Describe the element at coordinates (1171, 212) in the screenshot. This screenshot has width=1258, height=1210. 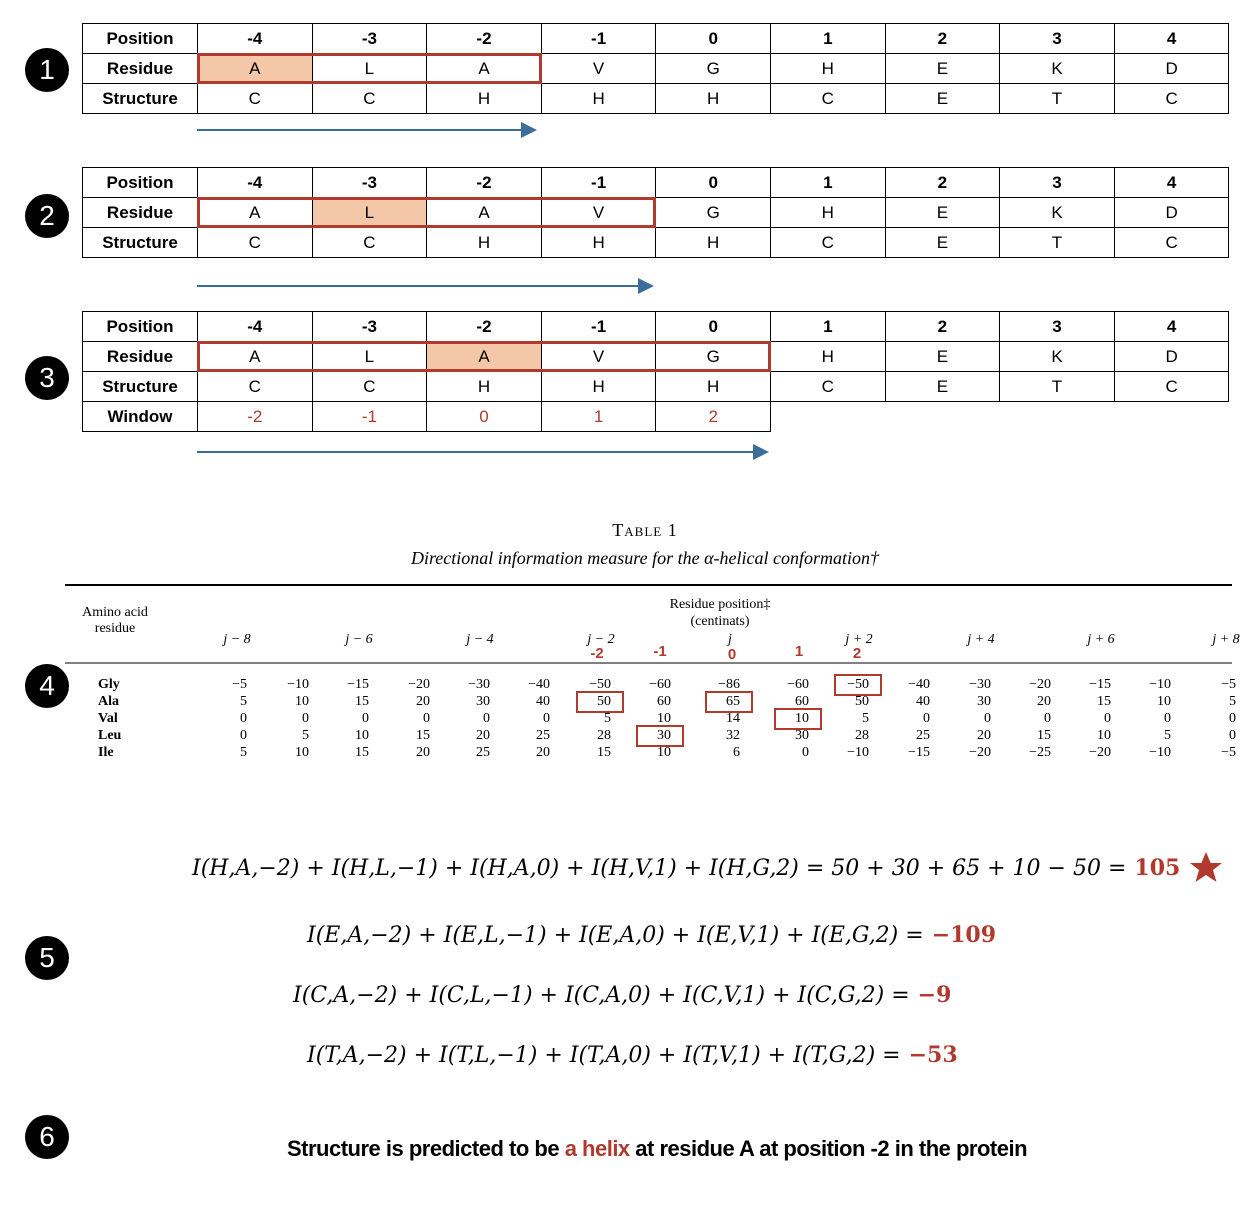
I see `residue-cell: D` at that location.